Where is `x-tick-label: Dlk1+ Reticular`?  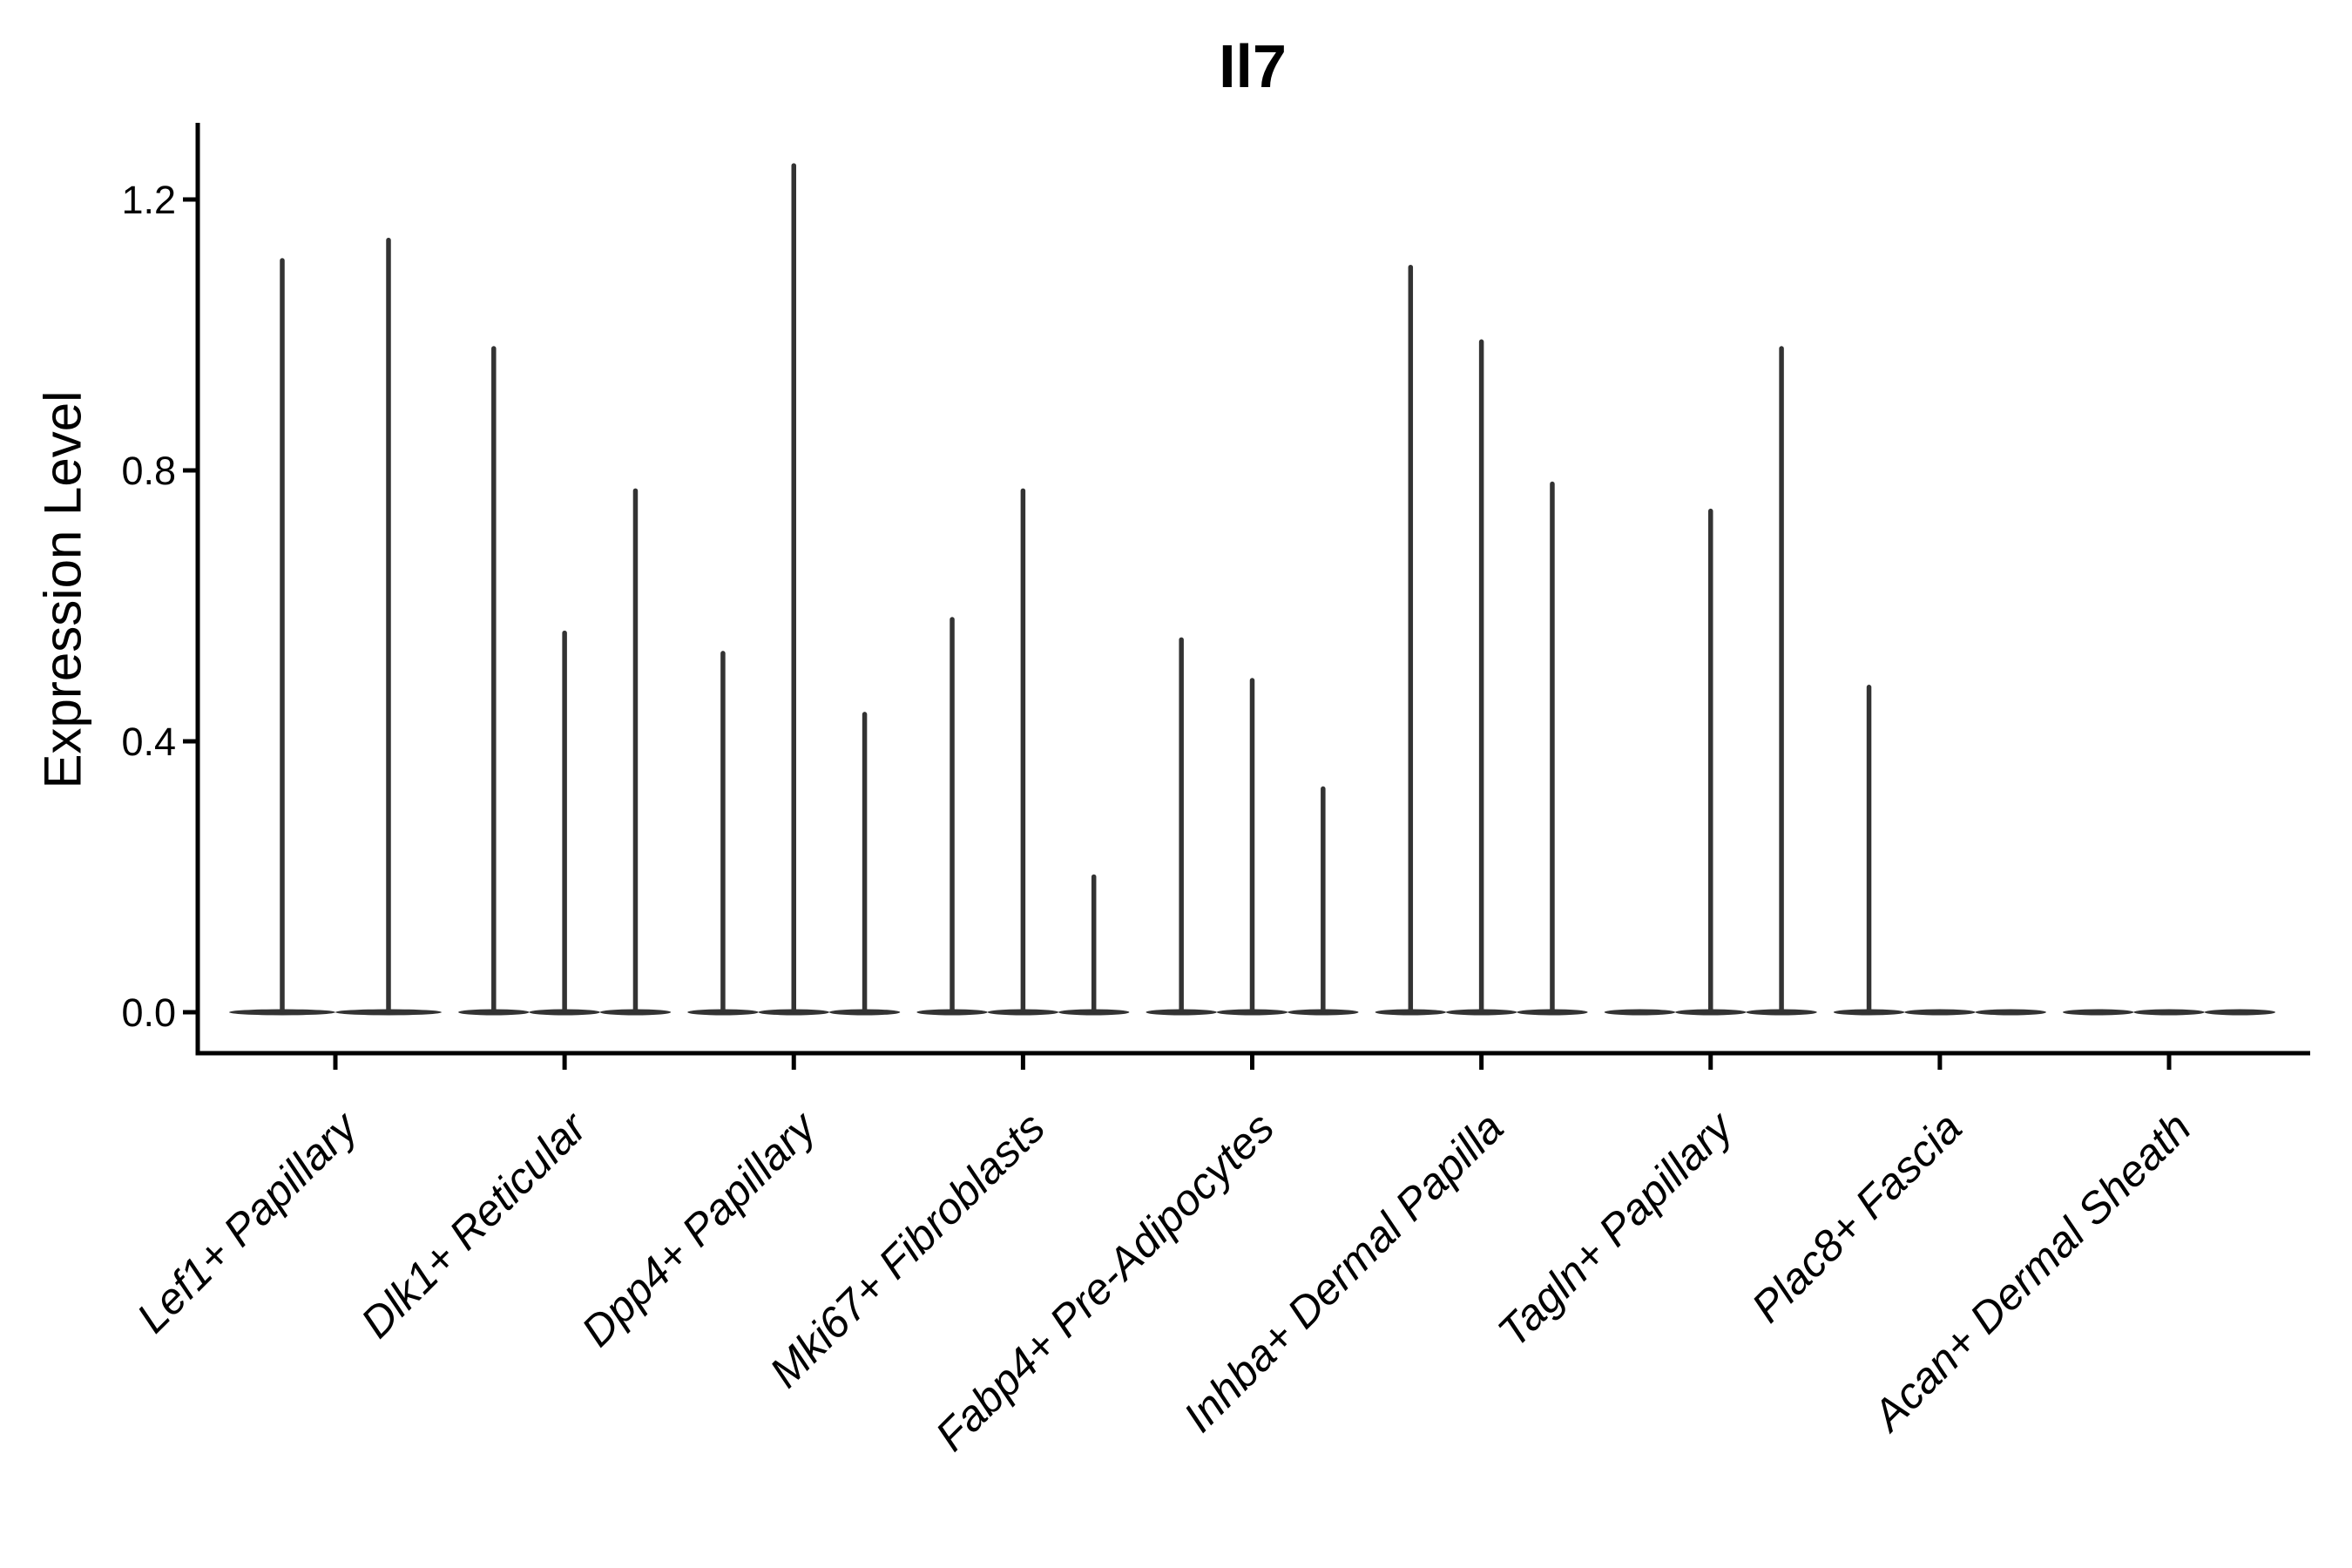
x-tick-label: Dlk1+ Reticular is located at coordinates (475, 1225).